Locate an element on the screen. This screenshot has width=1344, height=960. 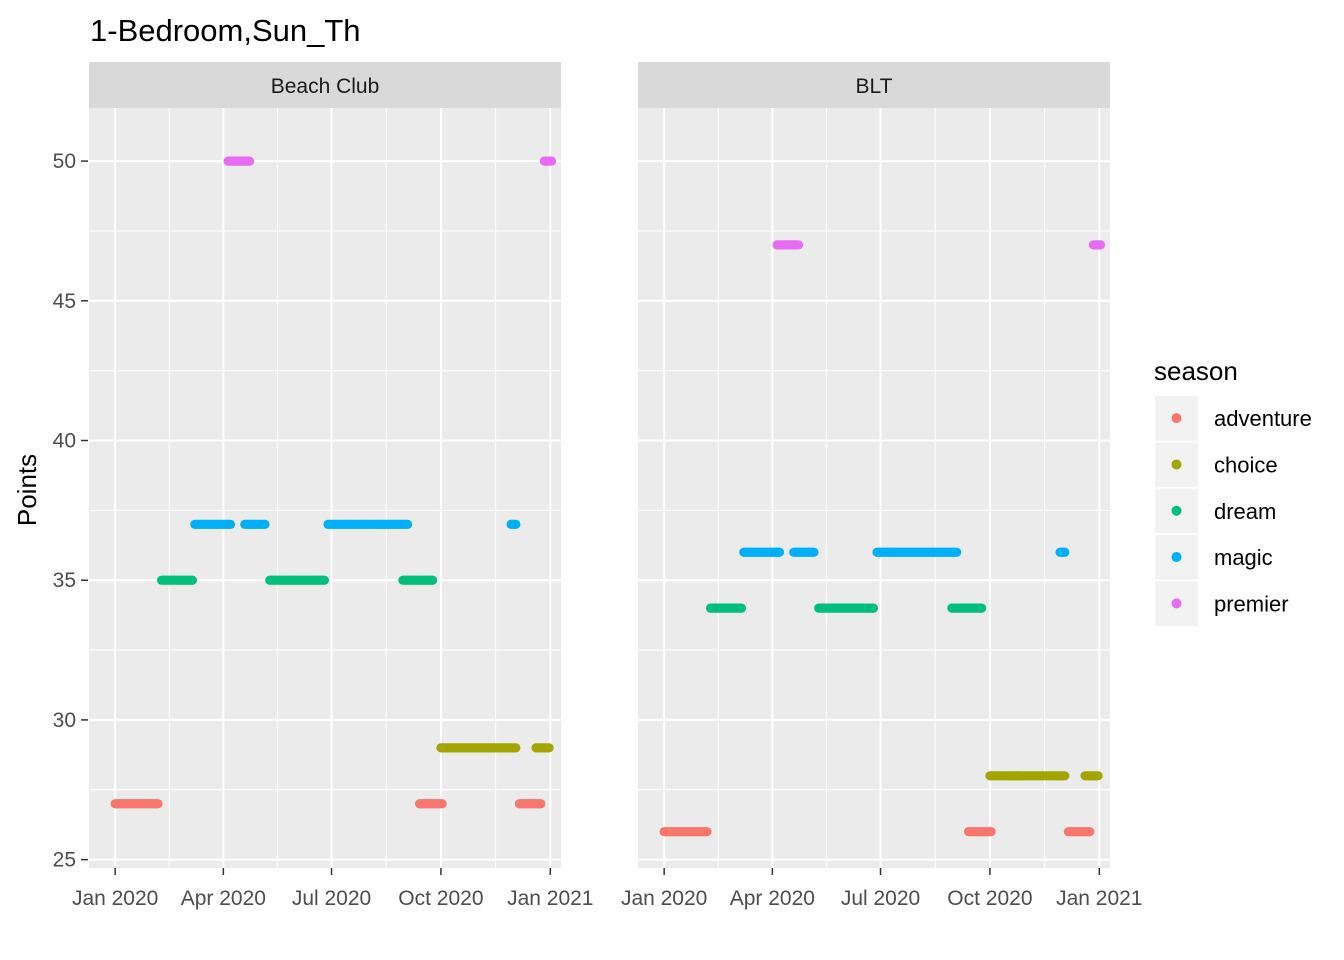
legend-label-premier: premier is located at coordinates (1251, 603).